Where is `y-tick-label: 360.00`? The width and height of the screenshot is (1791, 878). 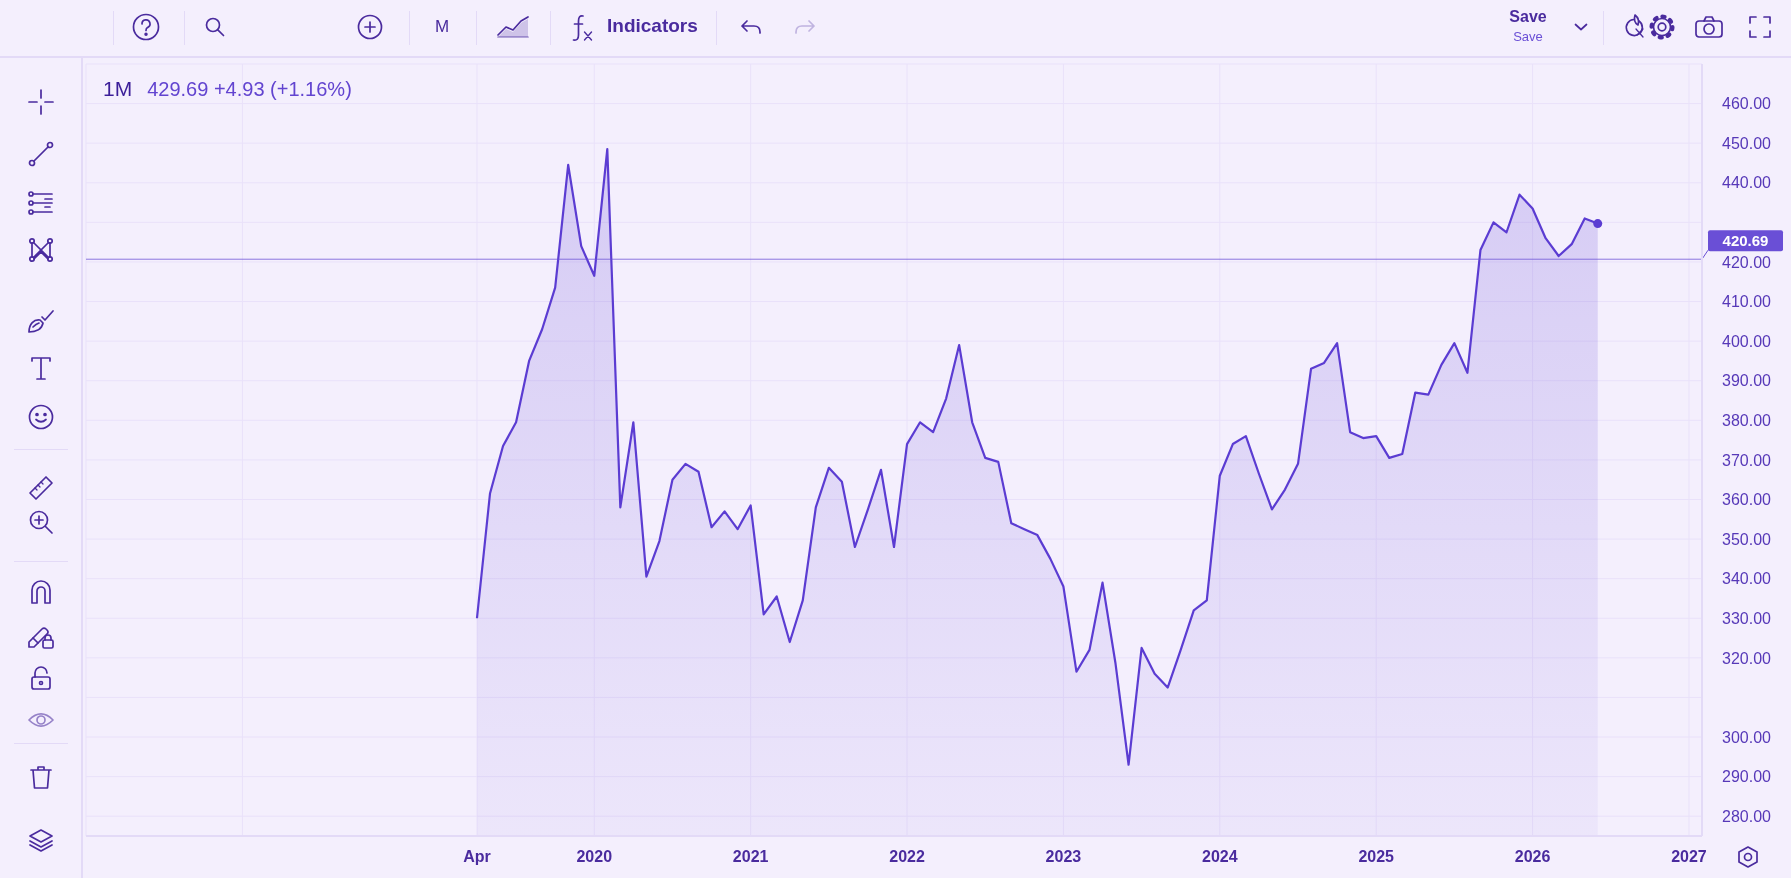
y-tick-label: 360.00 is located at coordinates (1747, 500).